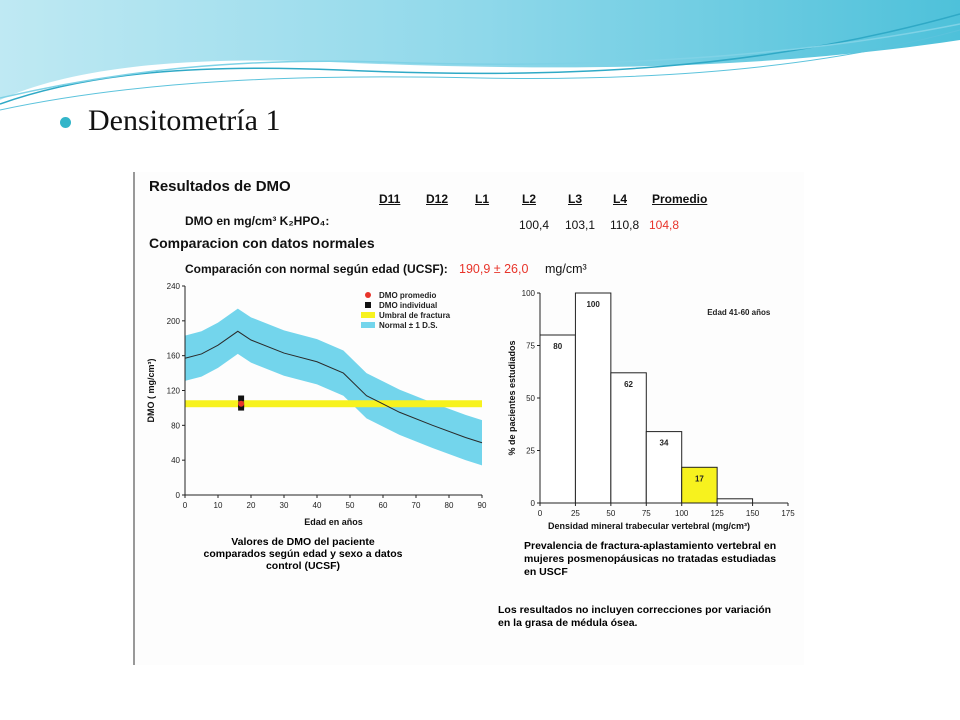  Describe the element at coordinates (218, 505) in the screenshot. I see `x-tick-label: 10` at that location.